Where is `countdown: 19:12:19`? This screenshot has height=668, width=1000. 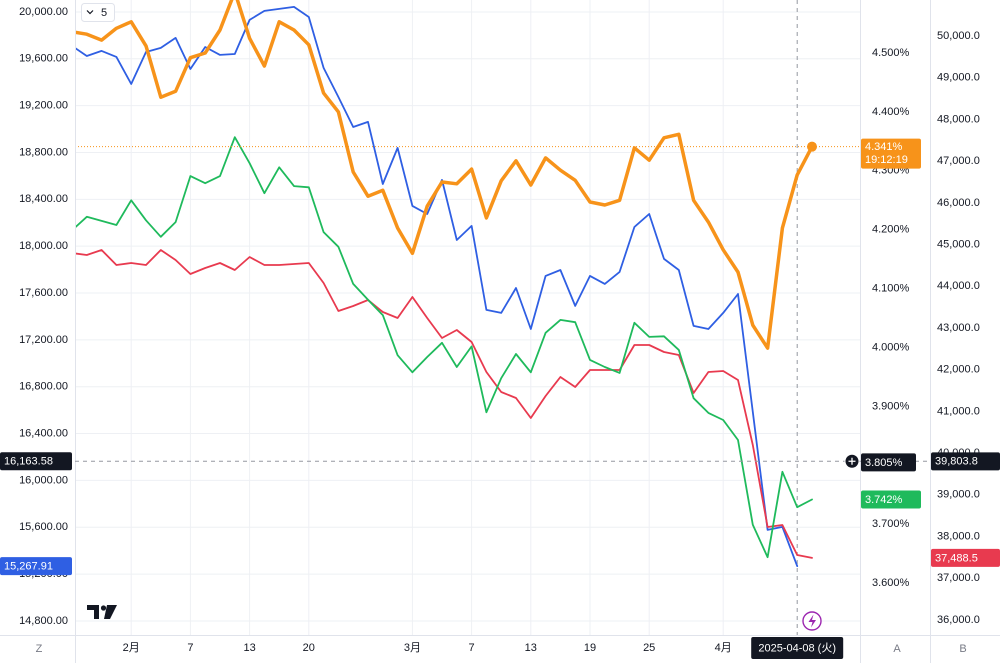
countdown: 19:12:19 is located at coordinates (886, 160).